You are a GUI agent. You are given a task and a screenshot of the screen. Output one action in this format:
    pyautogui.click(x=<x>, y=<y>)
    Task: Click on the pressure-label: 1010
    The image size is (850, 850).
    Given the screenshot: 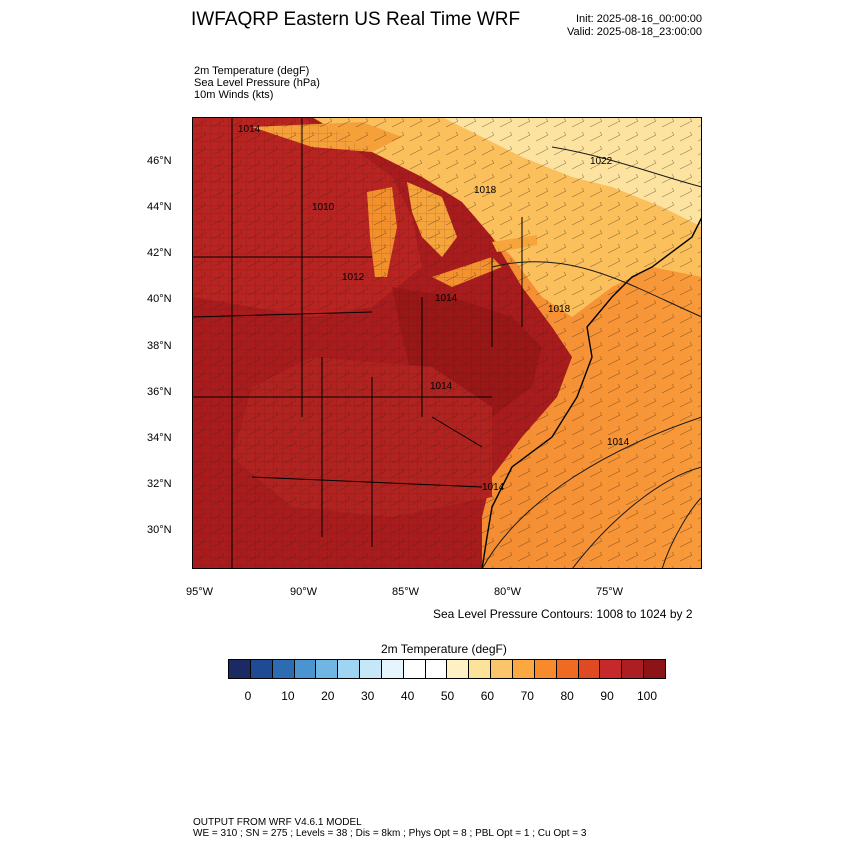 What is the action you would take?
    pyautogui.click(x=323, y=207)
    